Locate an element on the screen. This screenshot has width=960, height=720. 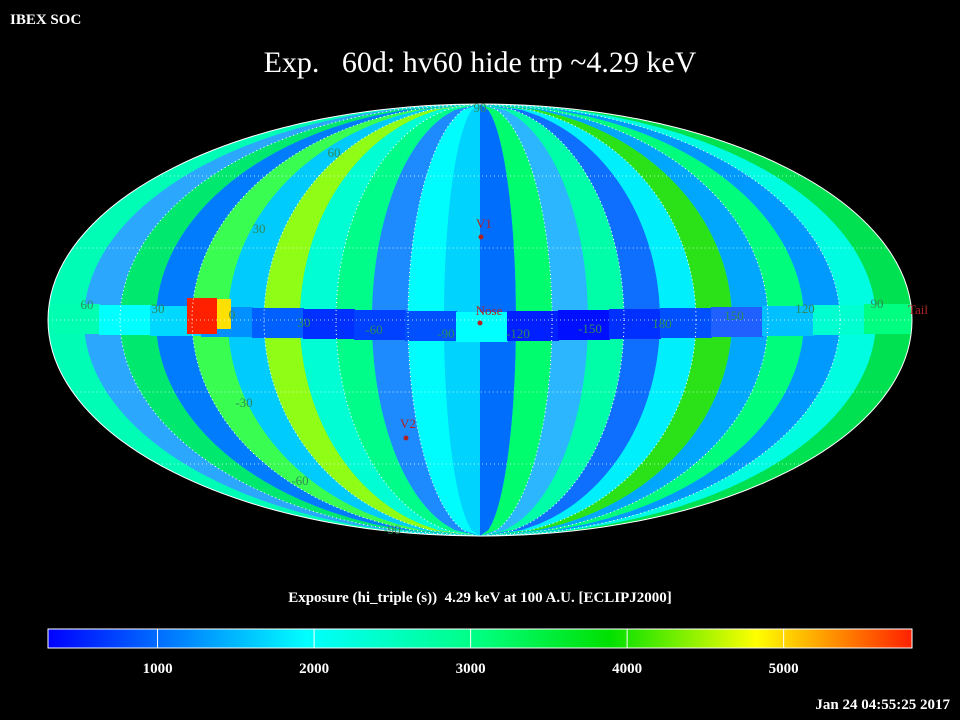
lon-label: 60 is located at coordinates (87, 304).